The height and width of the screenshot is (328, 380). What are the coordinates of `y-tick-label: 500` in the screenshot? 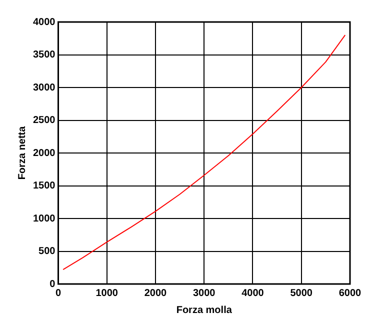 It's located at (47, 251).